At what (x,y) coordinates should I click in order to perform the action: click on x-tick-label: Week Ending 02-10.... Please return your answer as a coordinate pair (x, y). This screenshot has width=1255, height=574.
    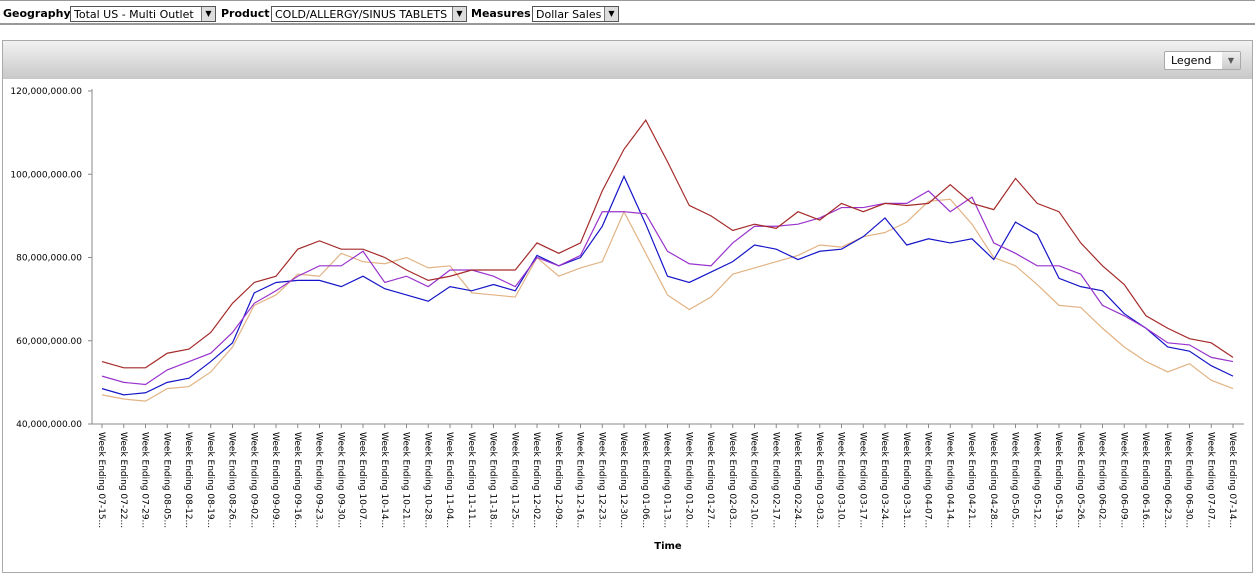
    Looking at the image, I should click on (754, 480).